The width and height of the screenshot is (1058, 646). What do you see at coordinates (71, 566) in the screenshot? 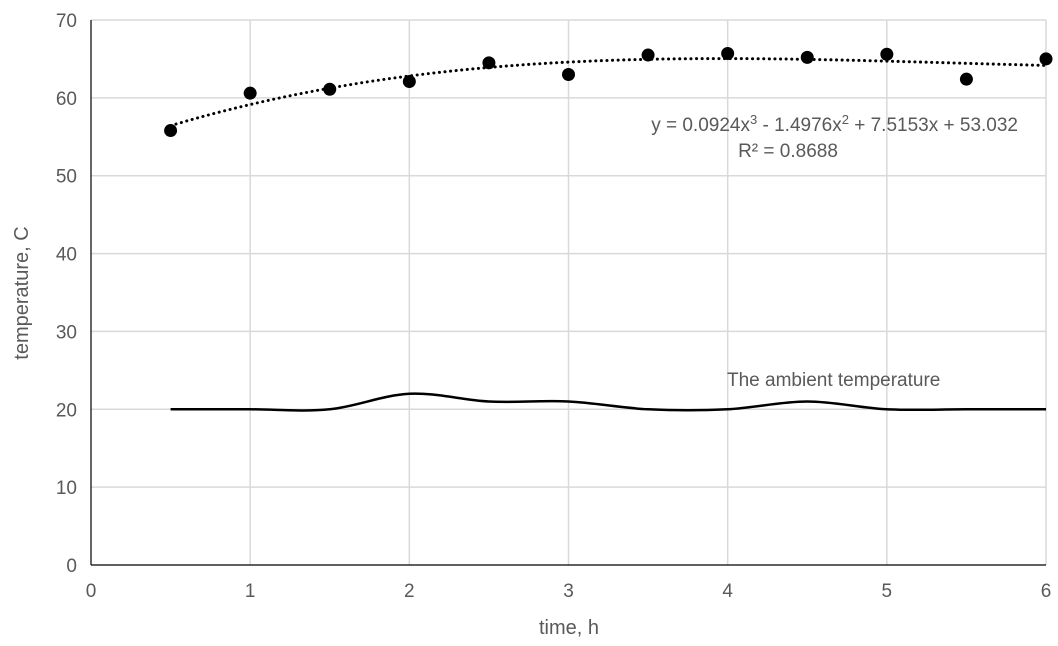
I see `y-tick-label: 0` at bounding box center [71, 566].